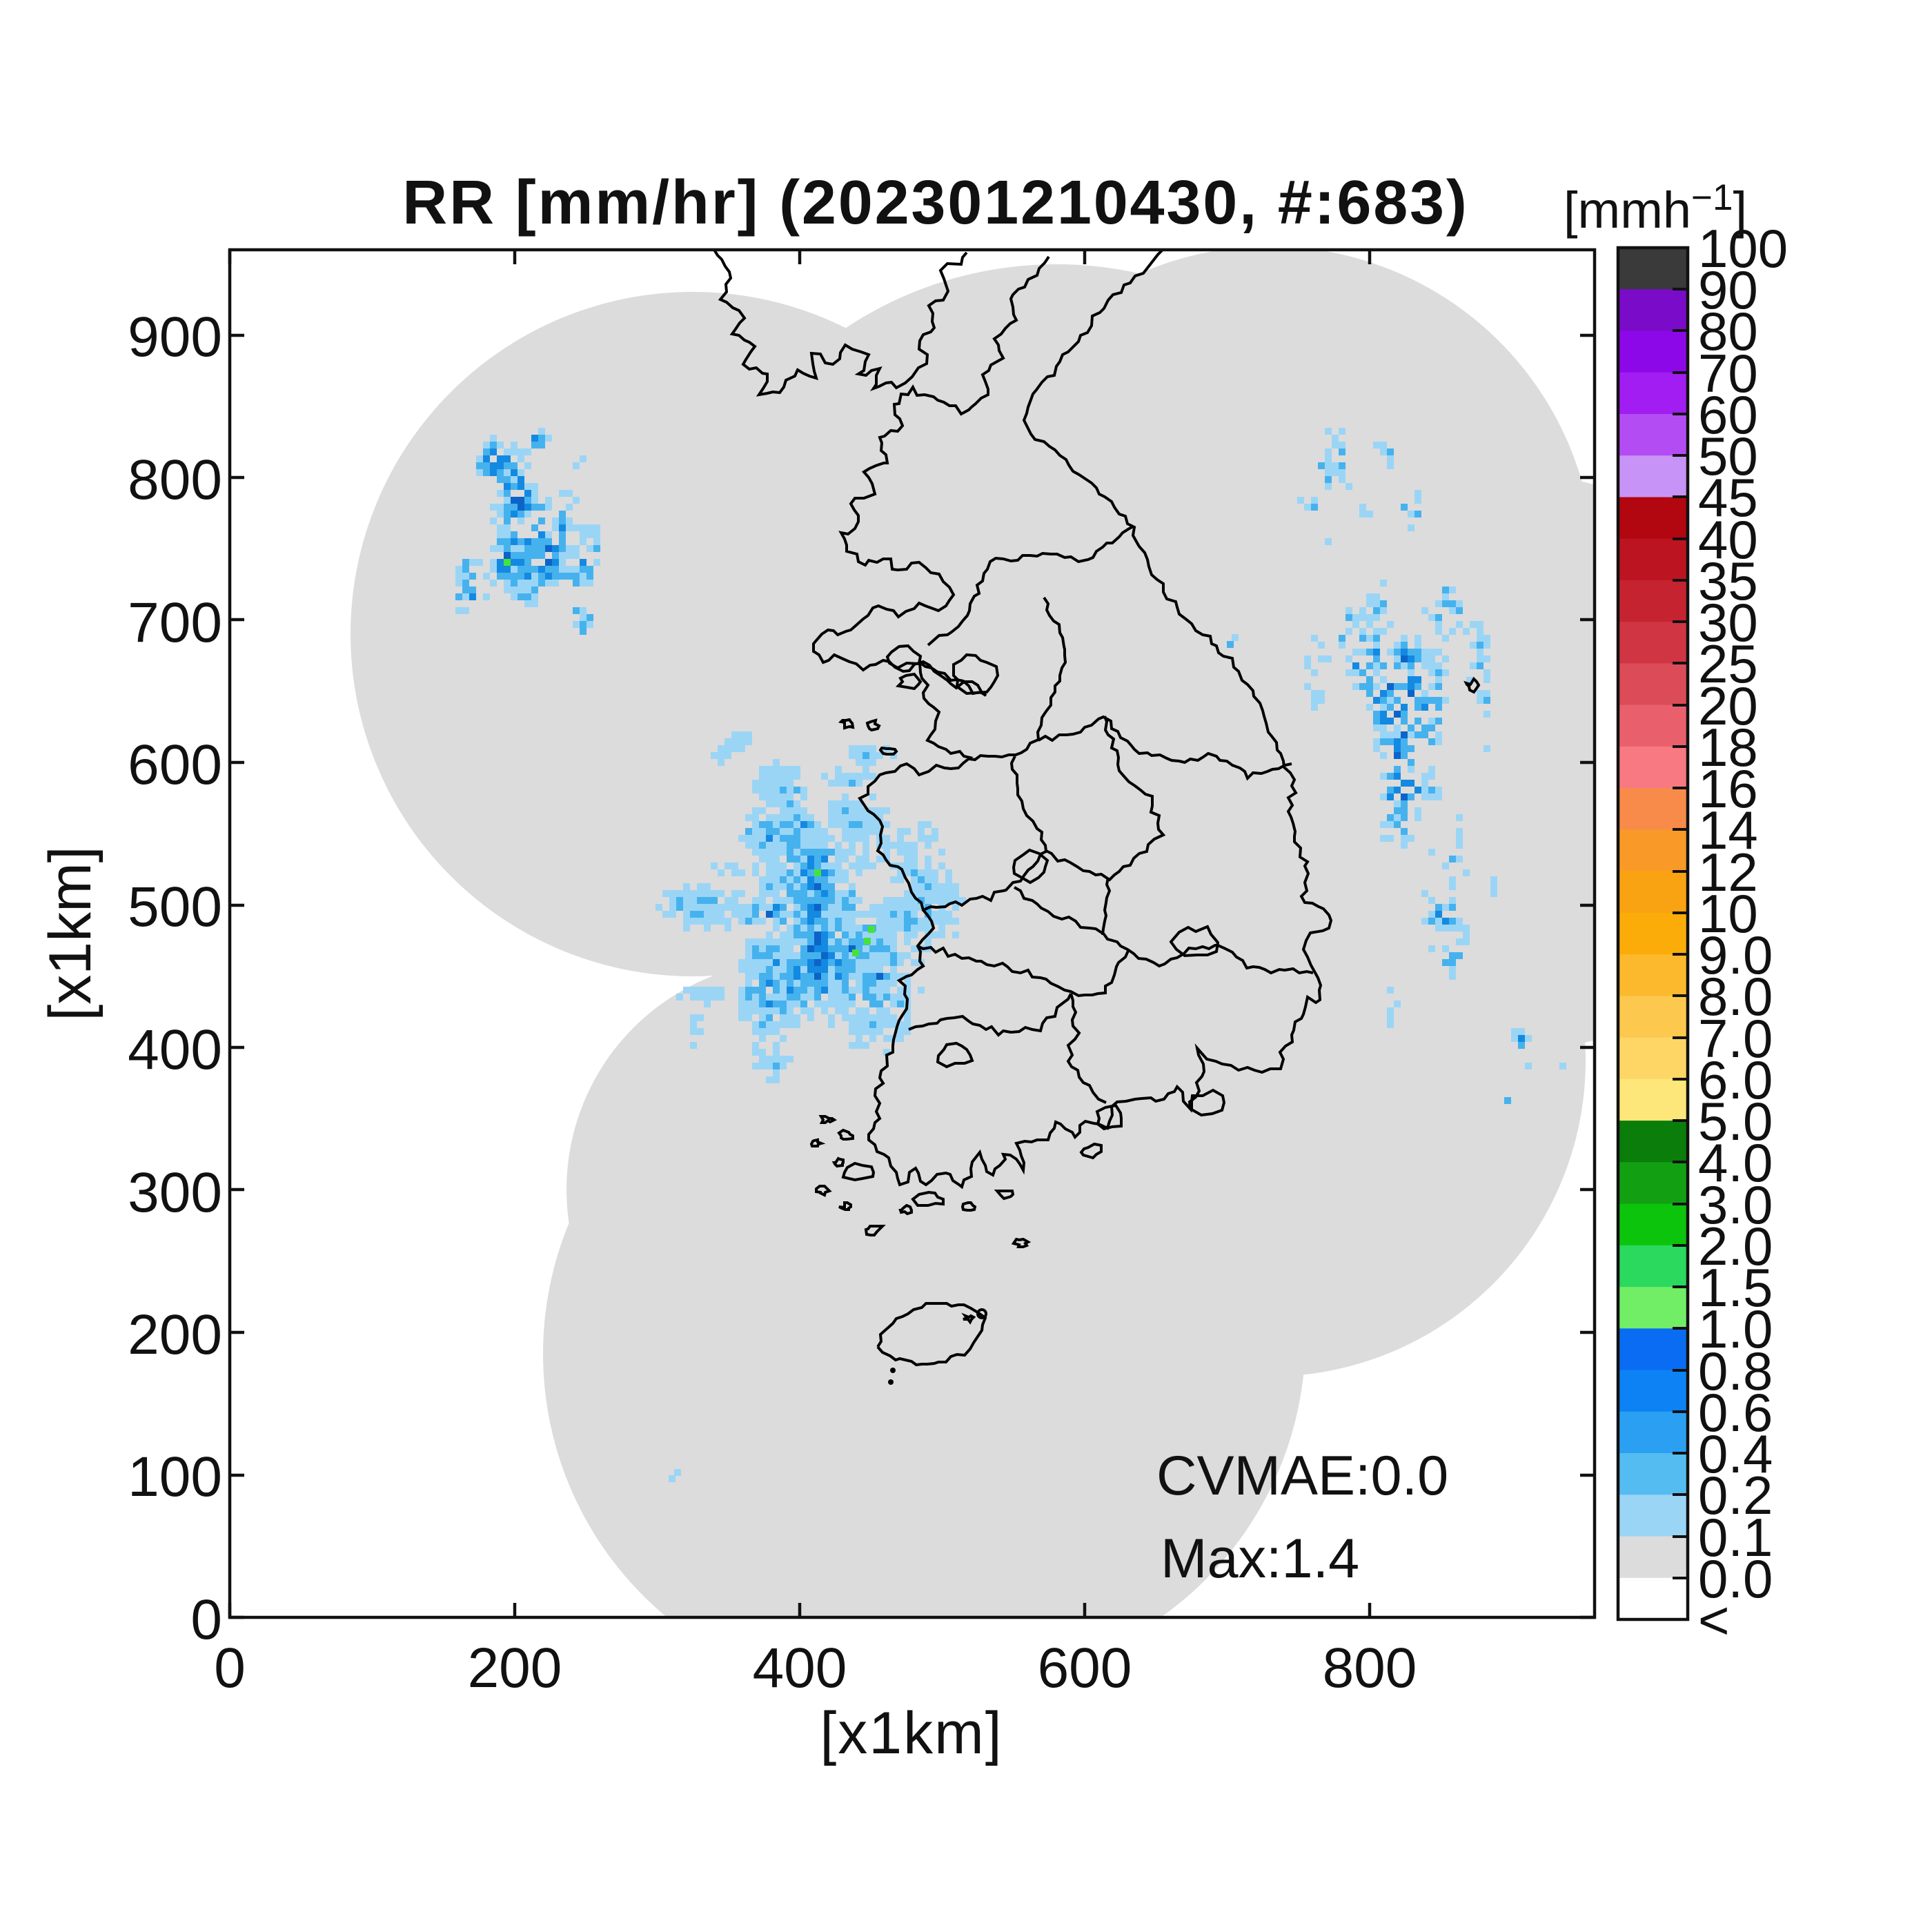 The image size is (1932, 1932). I want to click on svg-text: 2.0, so click(1735, 1246).